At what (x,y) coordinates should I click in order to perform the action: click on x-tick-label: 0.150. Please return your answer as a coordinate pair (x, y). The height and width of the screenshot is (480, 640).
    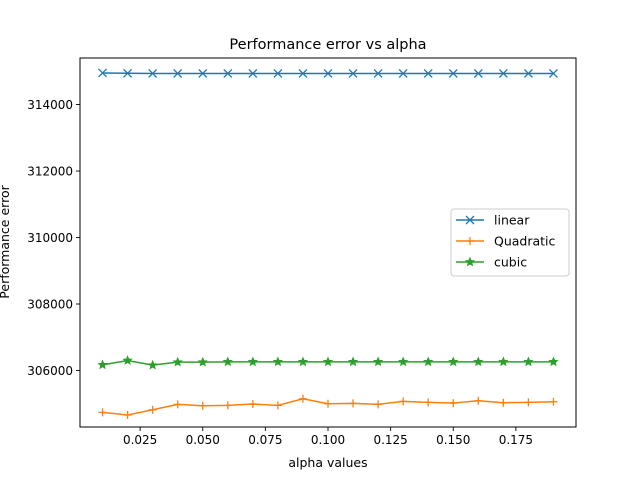
    Looking at the image, I should click on (453, 440).